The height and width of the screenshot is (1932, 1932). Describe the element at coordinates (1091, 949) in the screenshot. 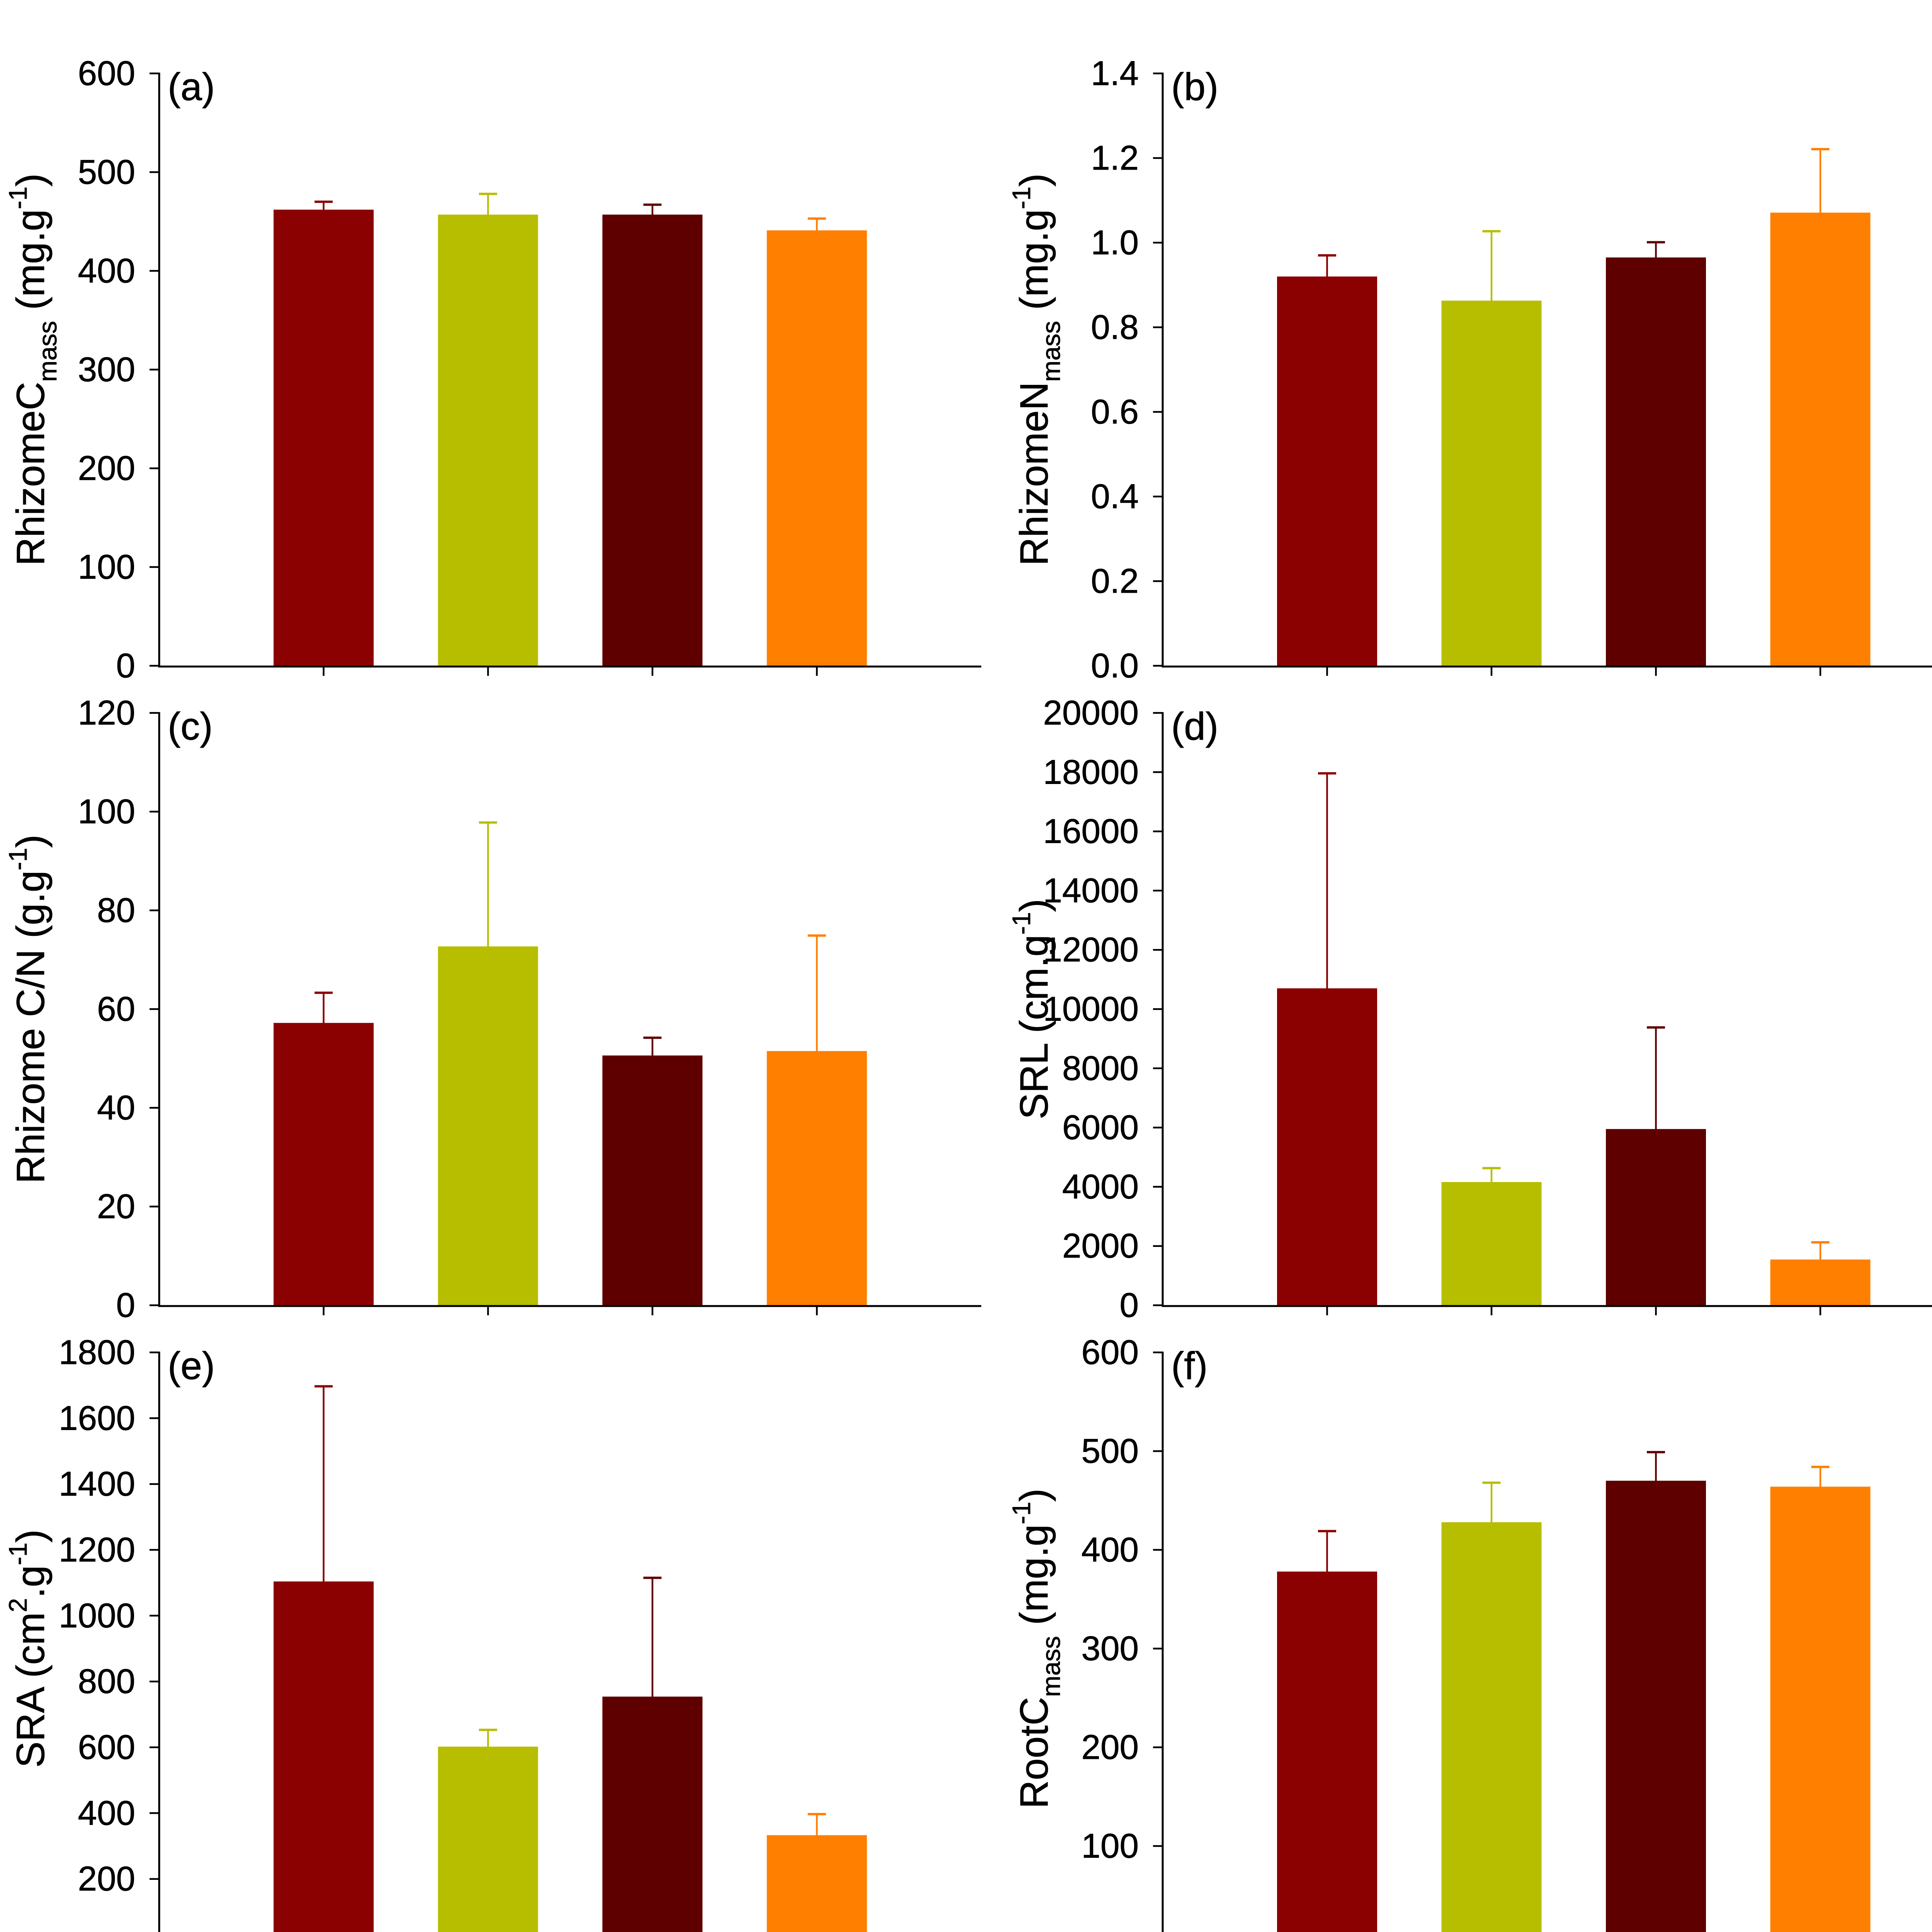

I see `svg-text: 12000` at that location.